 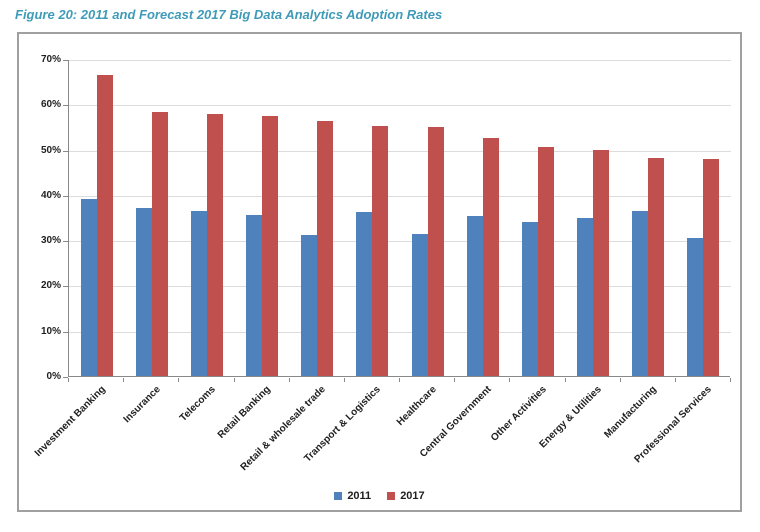 I want to click on gridline-30%, so click(x=400, y=241).